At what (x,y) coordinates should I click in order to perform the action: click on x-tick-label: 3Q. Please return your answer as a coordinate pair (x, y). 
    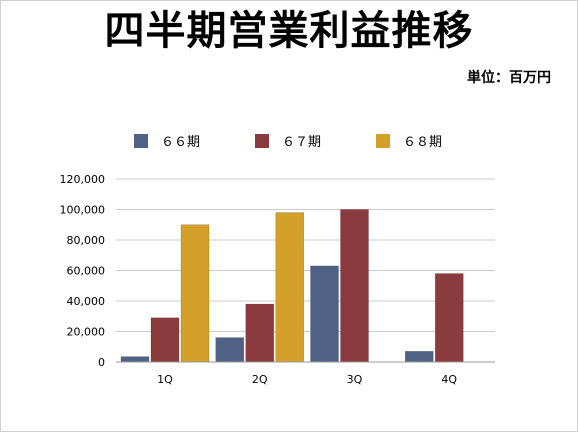
    Looking at the image, I should click on (355, 379).